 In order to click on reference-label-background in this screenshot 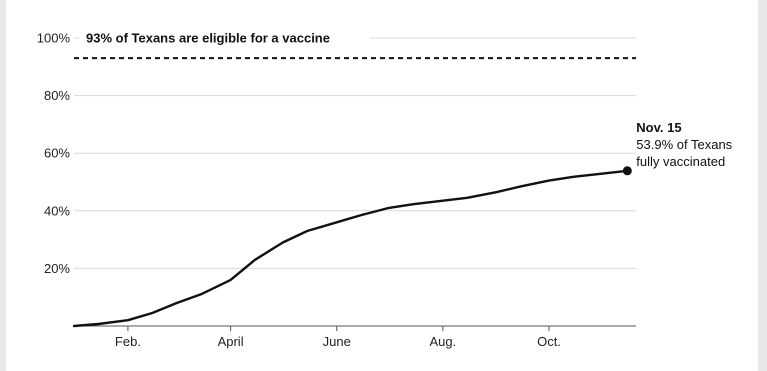, I will do `click(225, 38)`.